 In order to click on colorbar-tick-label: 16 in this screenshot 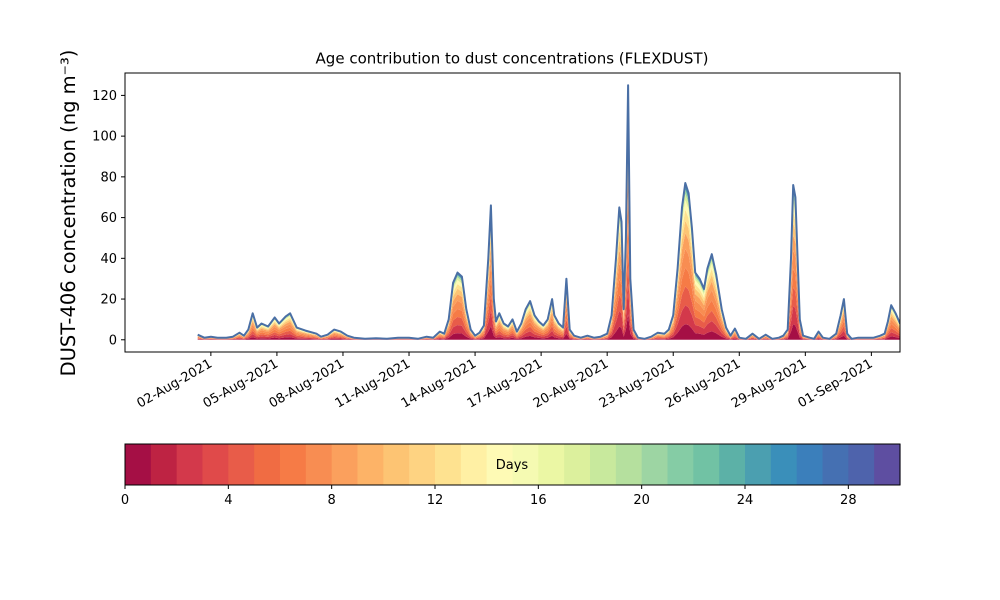, I will do `click(538, 500)`.